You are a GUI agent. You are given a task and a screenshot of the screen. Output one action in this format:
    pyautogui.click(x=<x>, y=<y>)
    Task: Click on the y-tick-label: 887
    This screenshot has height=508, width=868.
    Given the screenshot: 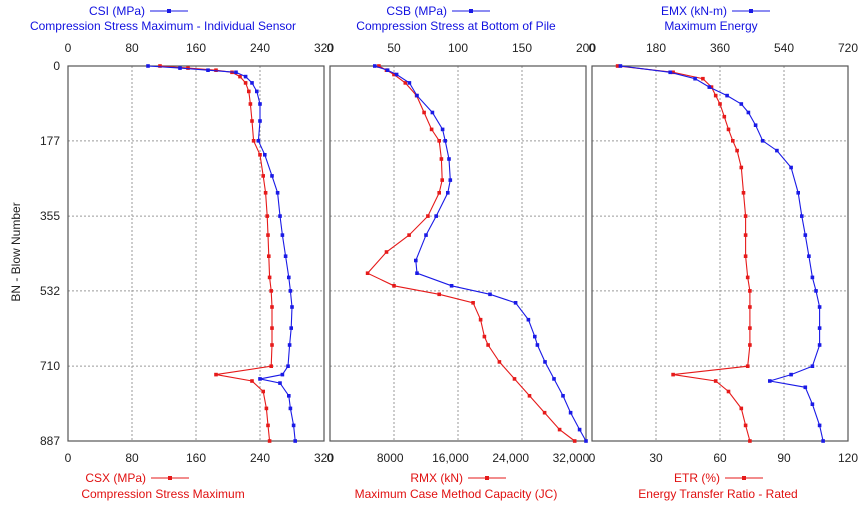 What is the action you would take?
    pyautogui.click(x=50, y=441)
    